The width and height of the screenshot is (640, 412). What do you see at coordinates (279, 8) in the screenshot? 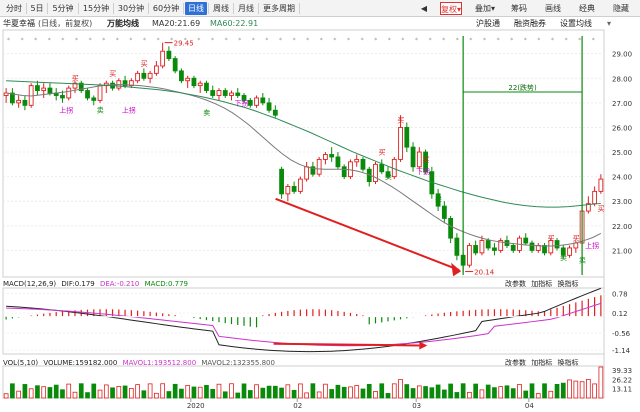
I see `period-button-9: 更多周期` at bounding box center [279, 8].